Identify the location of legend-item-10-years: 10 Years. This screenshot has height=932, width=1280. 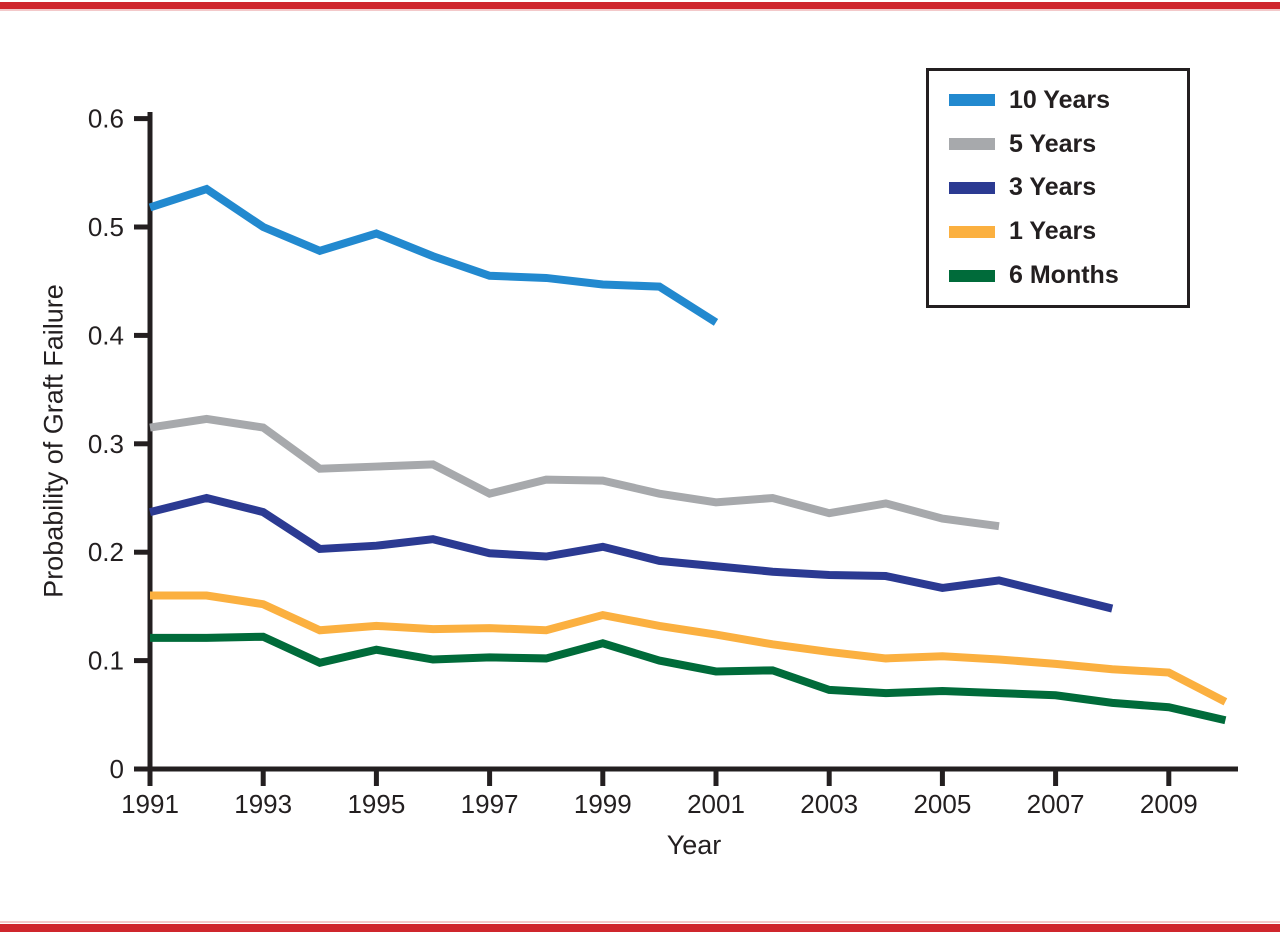
(1068, 100).